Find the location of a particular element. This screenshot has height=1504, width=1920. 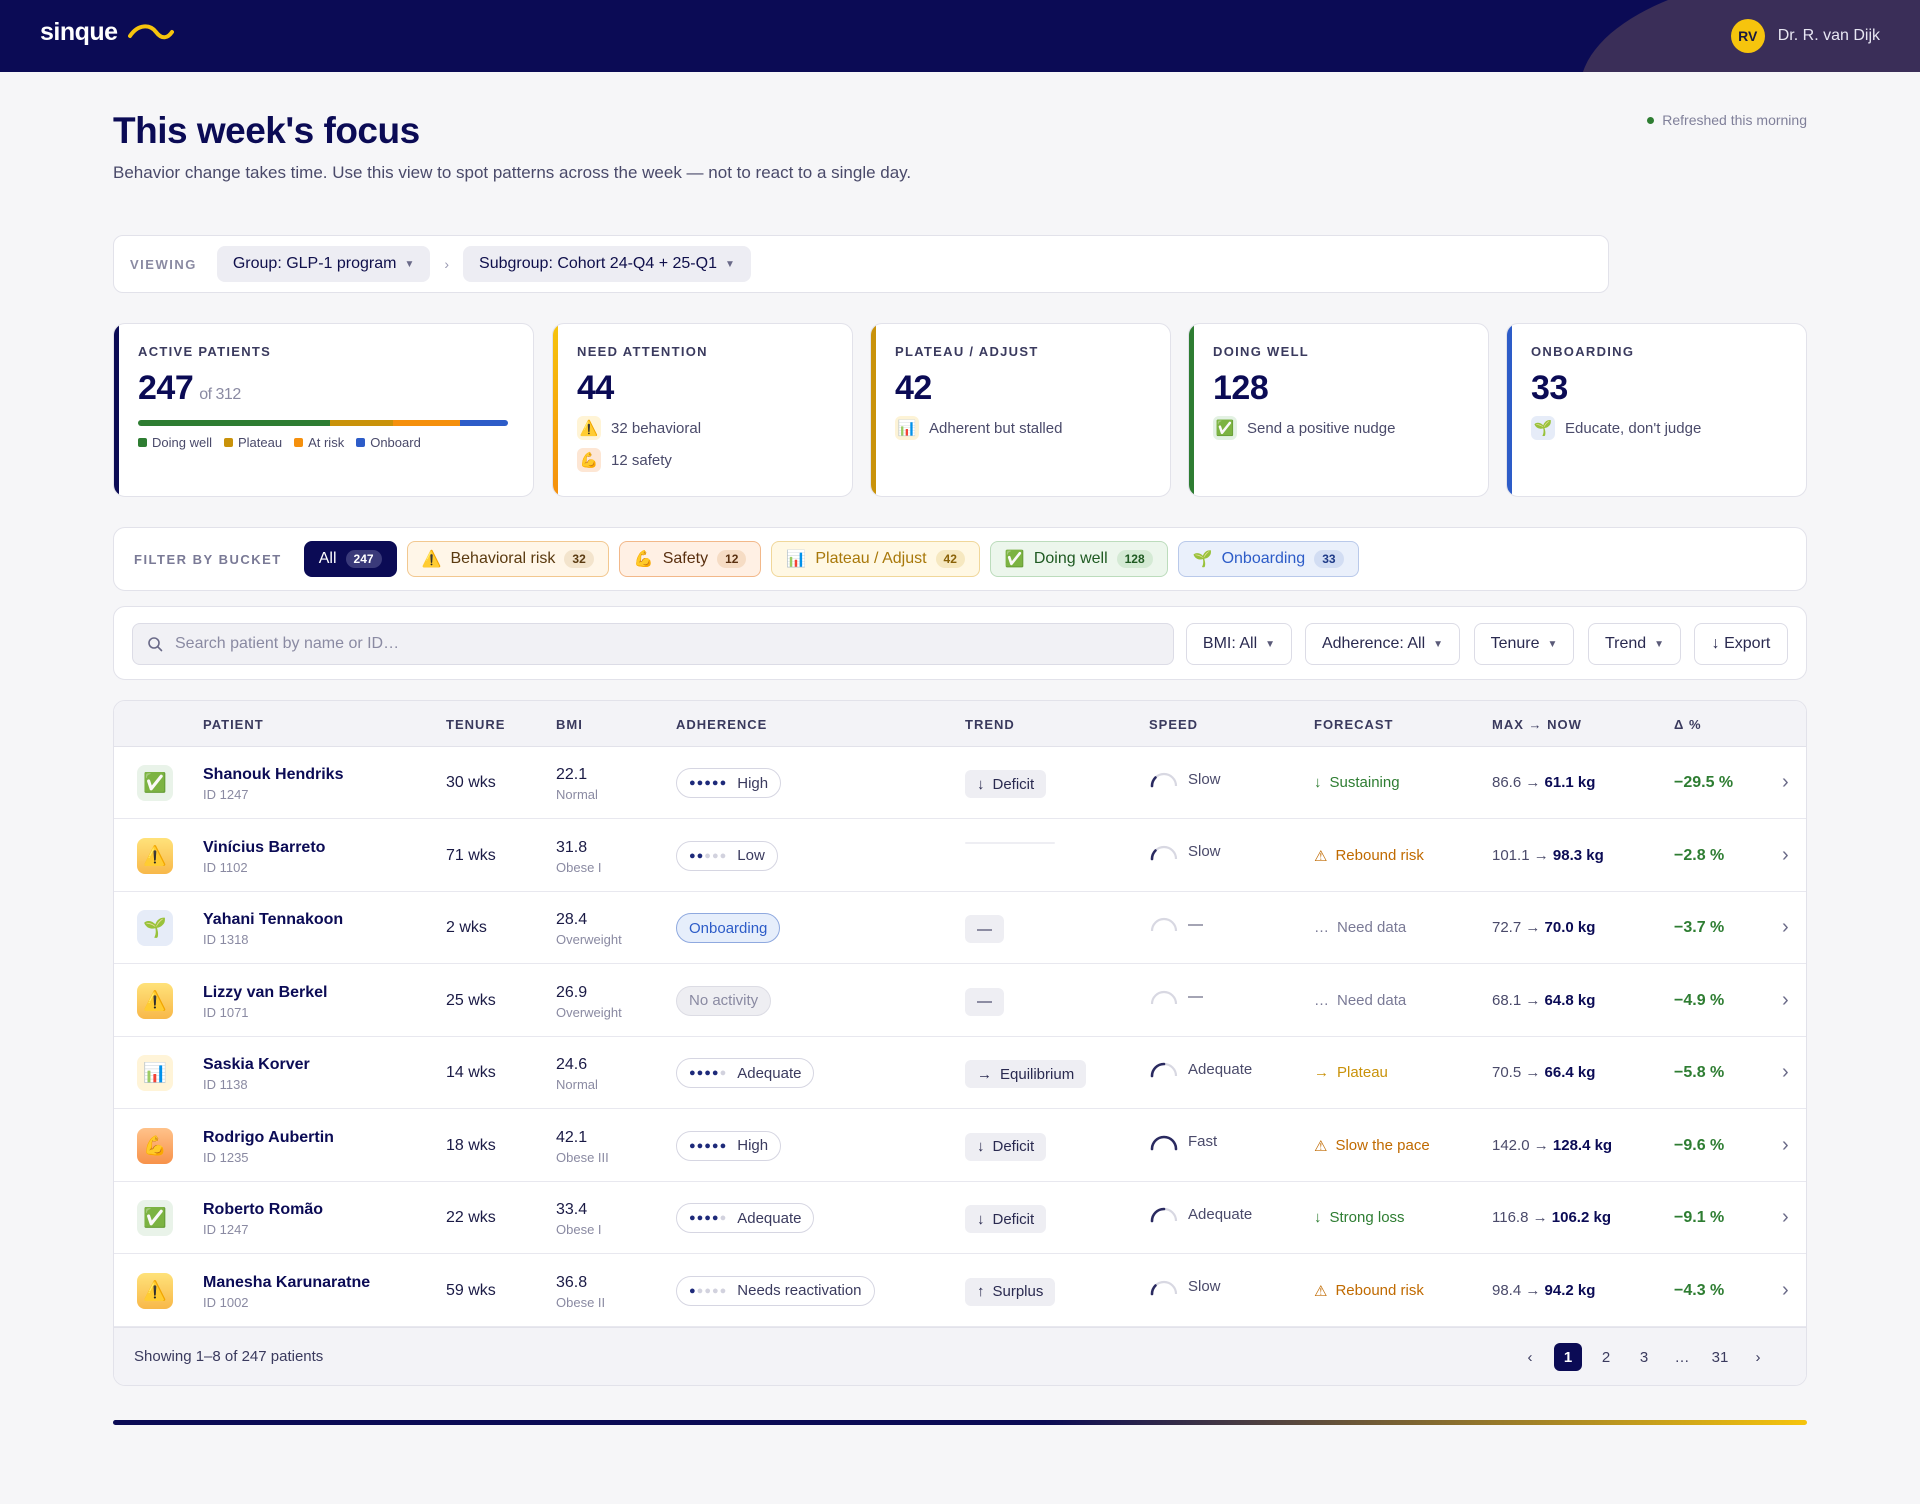

weight-max-now: 68.1 → 64.8 kg is located at coordinates (1543, 1000).